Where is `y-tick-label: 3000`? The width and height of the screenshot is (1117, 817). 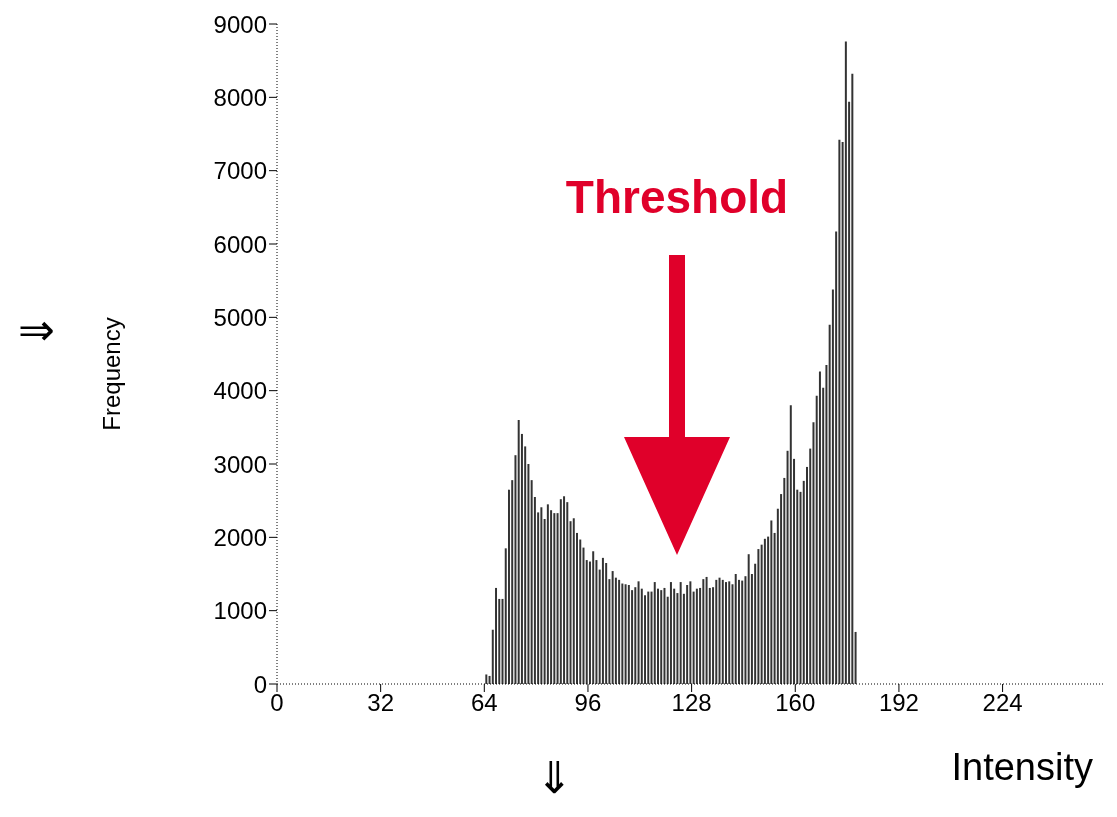
y-tick-label: 3000 is located at coordinates (240, 464).